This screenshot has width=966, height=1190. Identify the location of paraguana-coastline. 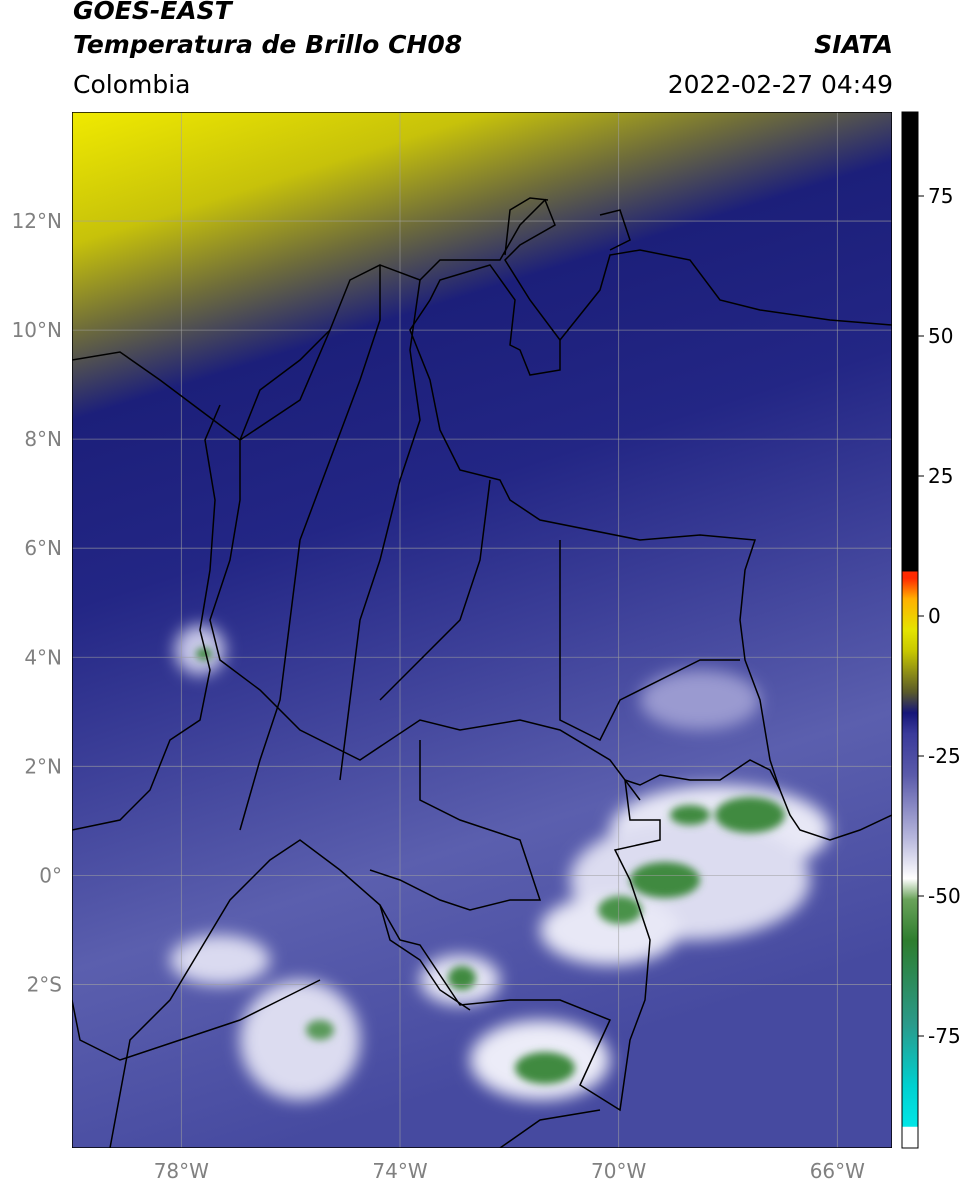
(615, 230).